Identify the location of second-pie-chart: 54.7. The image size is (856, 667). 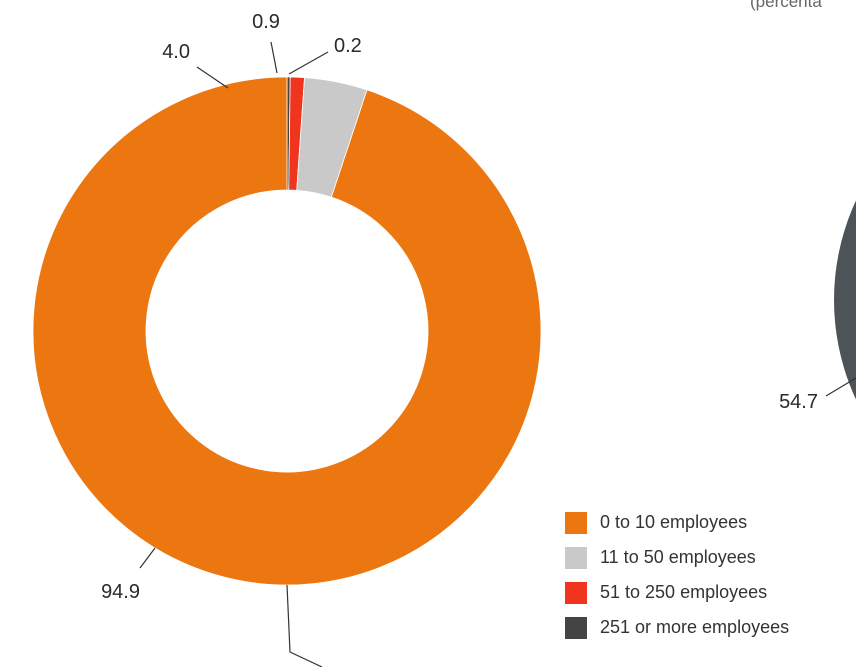
(817, 306).